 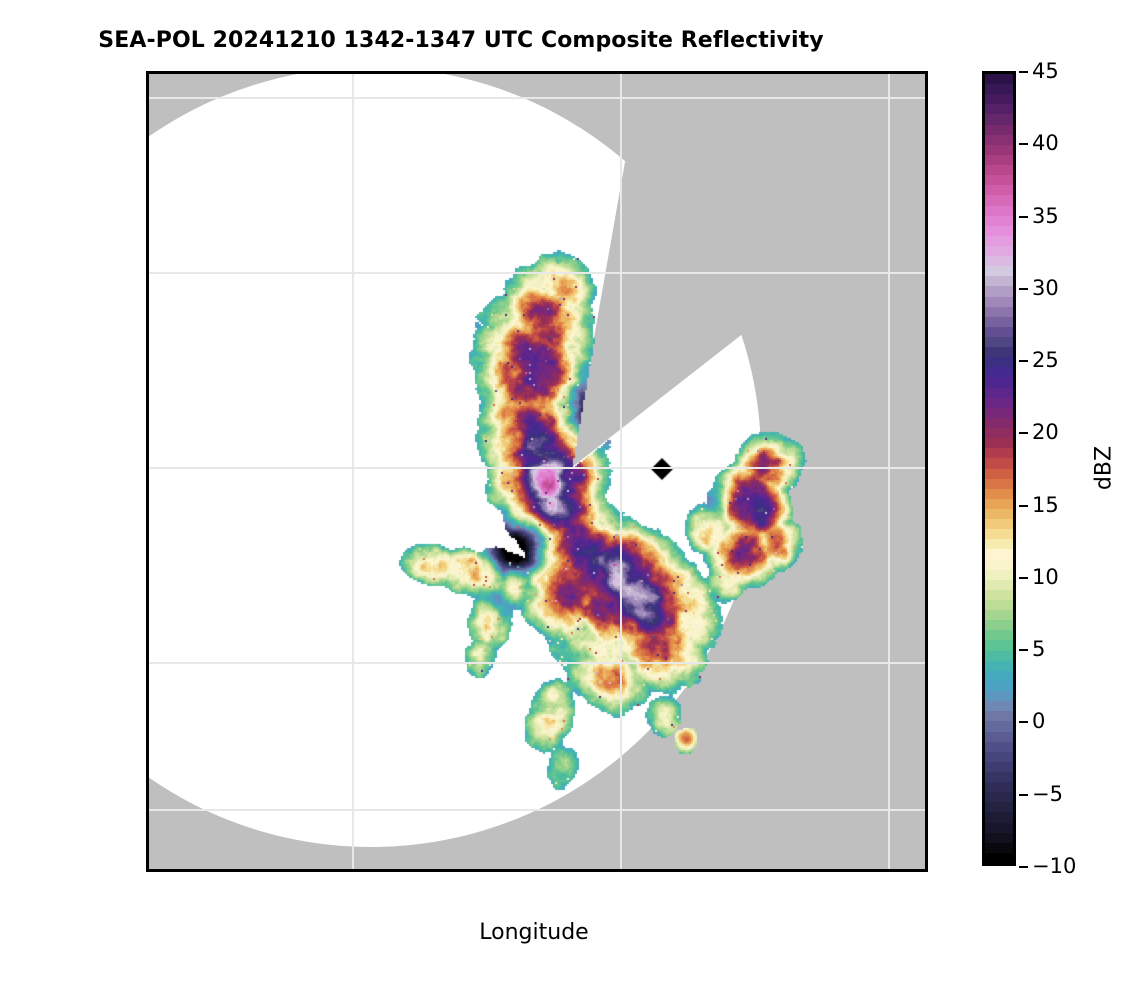 What do you see at coordinates (1045, 576) in the screenshot?
I see `colorbar-tick-label: 10` at bounding box center [1045, 576].